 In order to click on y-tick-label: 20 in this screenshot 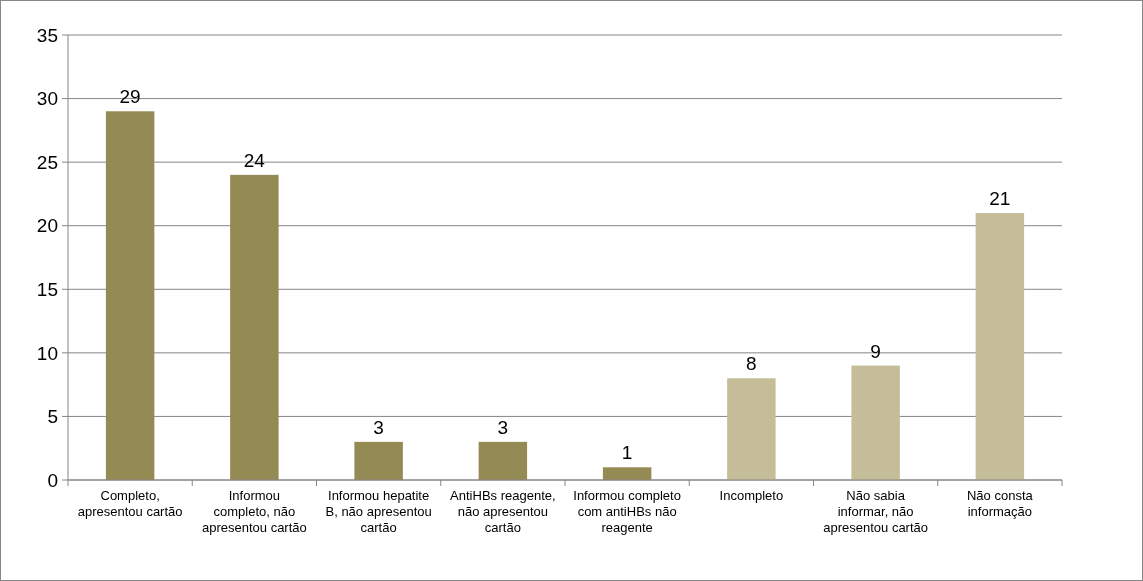, I will do `click(47, 226)`.